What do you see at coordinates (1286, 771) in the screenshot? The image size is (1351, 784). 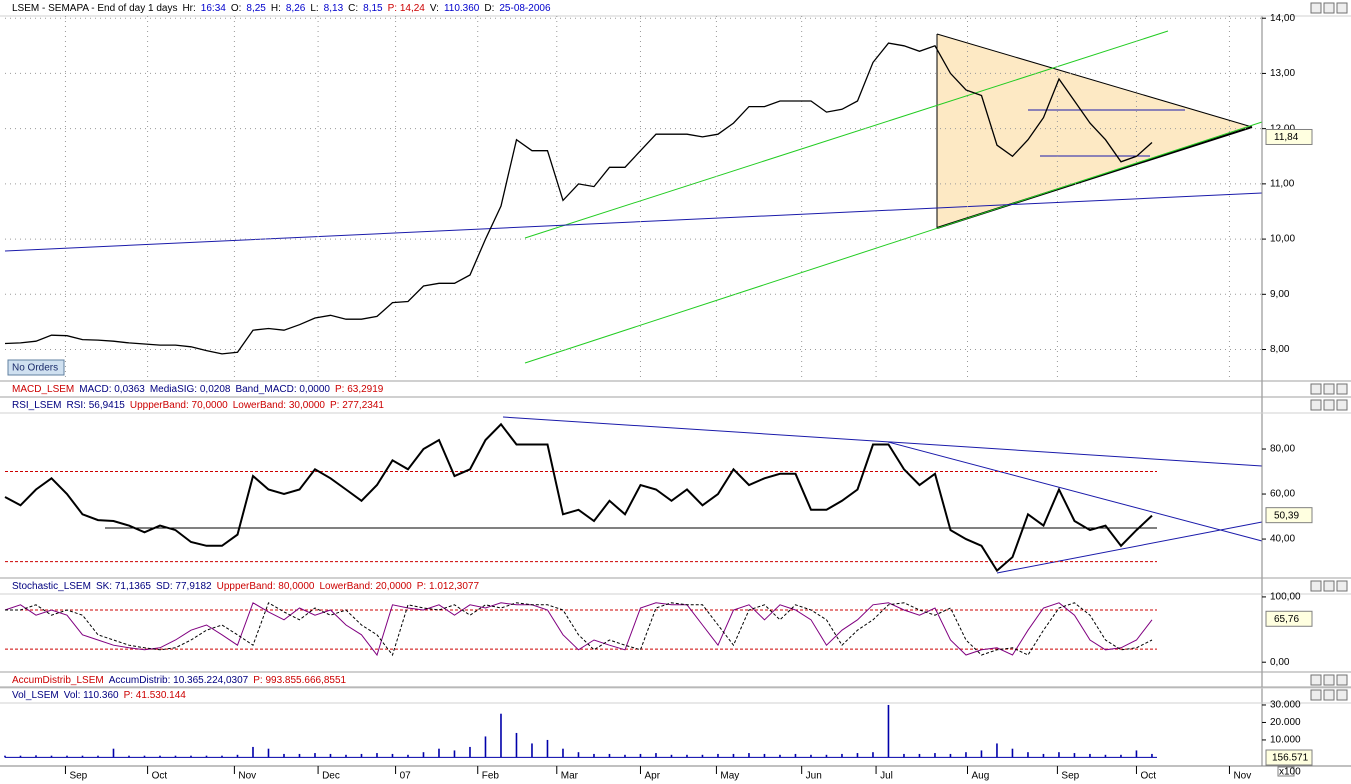 I see `unit-box` at bounding box center [1286, 771].